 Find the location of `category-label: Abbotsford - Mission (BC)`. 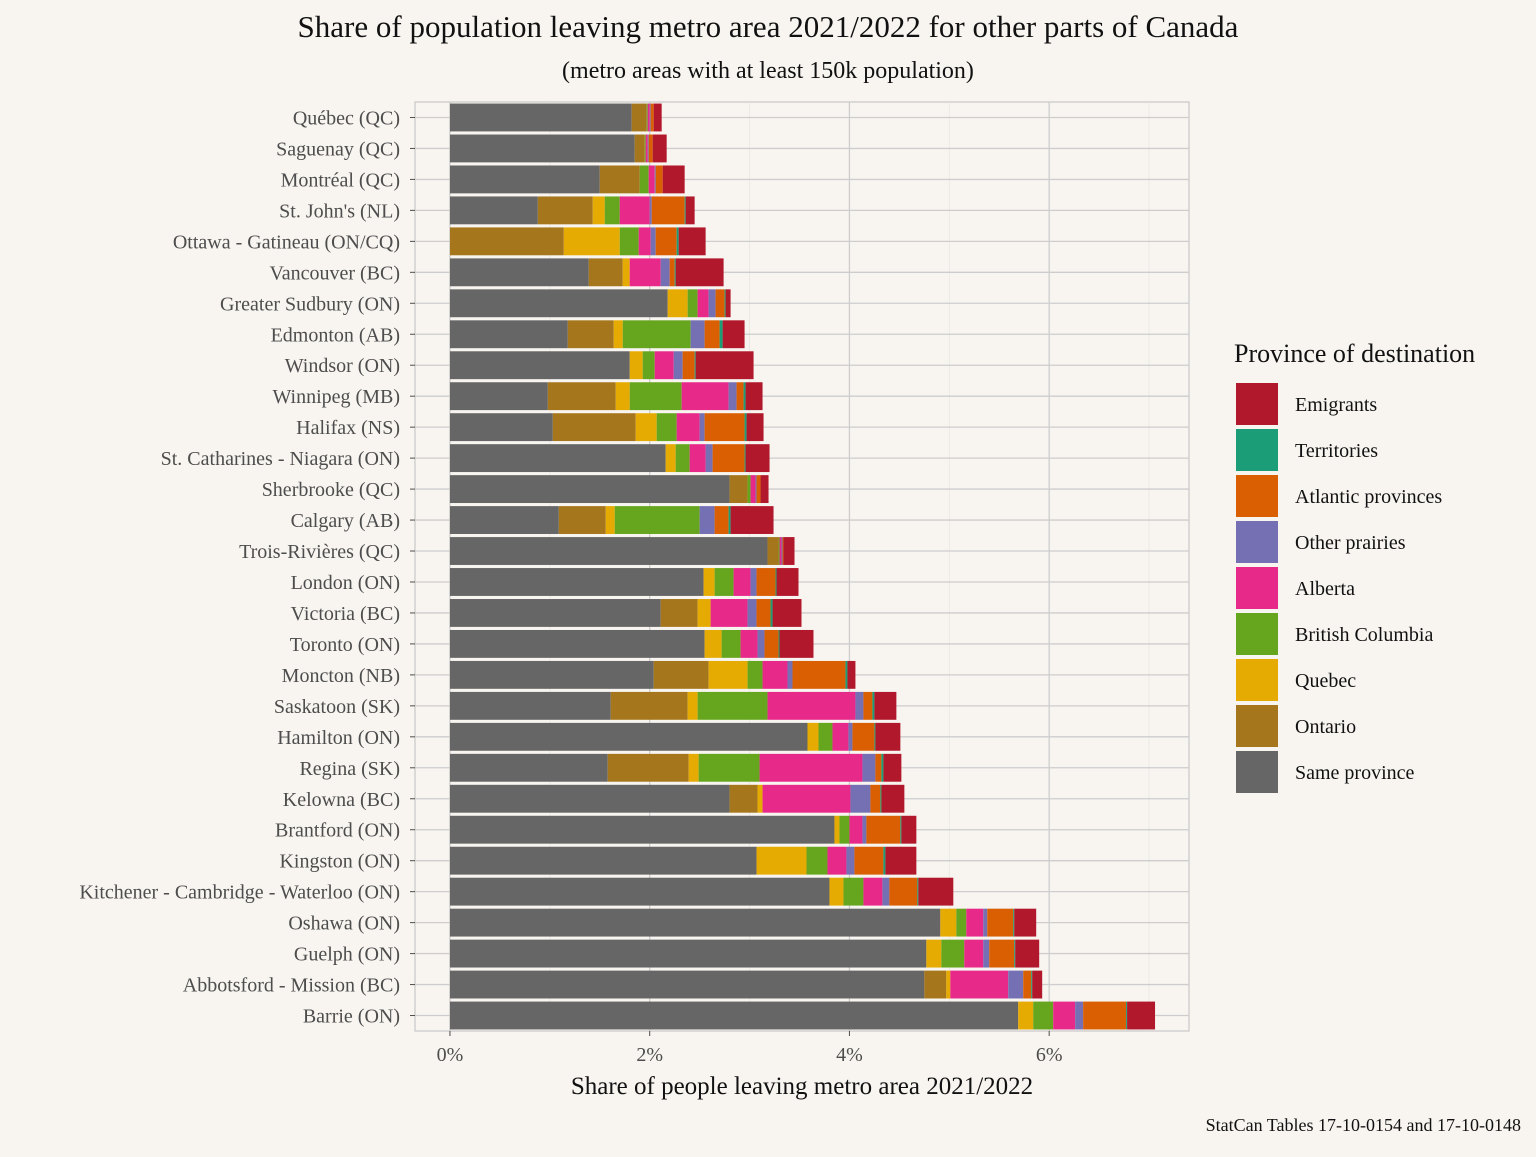

category-label: Abbotsford - Mission (BC) is located at coordinates (291, 986).